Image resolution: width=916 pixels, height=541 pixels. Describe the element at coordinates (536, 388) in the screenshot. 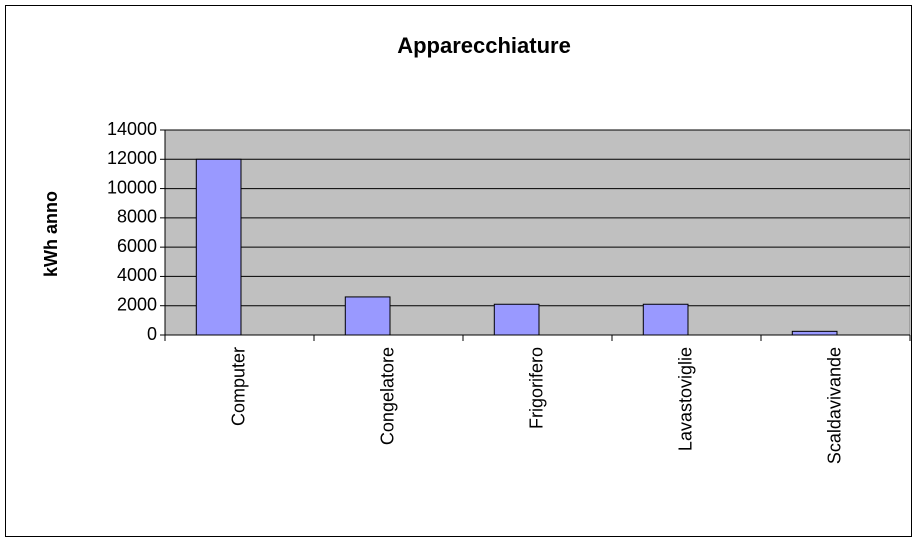

I see `x-tick-label: Frigorifero` at that location.